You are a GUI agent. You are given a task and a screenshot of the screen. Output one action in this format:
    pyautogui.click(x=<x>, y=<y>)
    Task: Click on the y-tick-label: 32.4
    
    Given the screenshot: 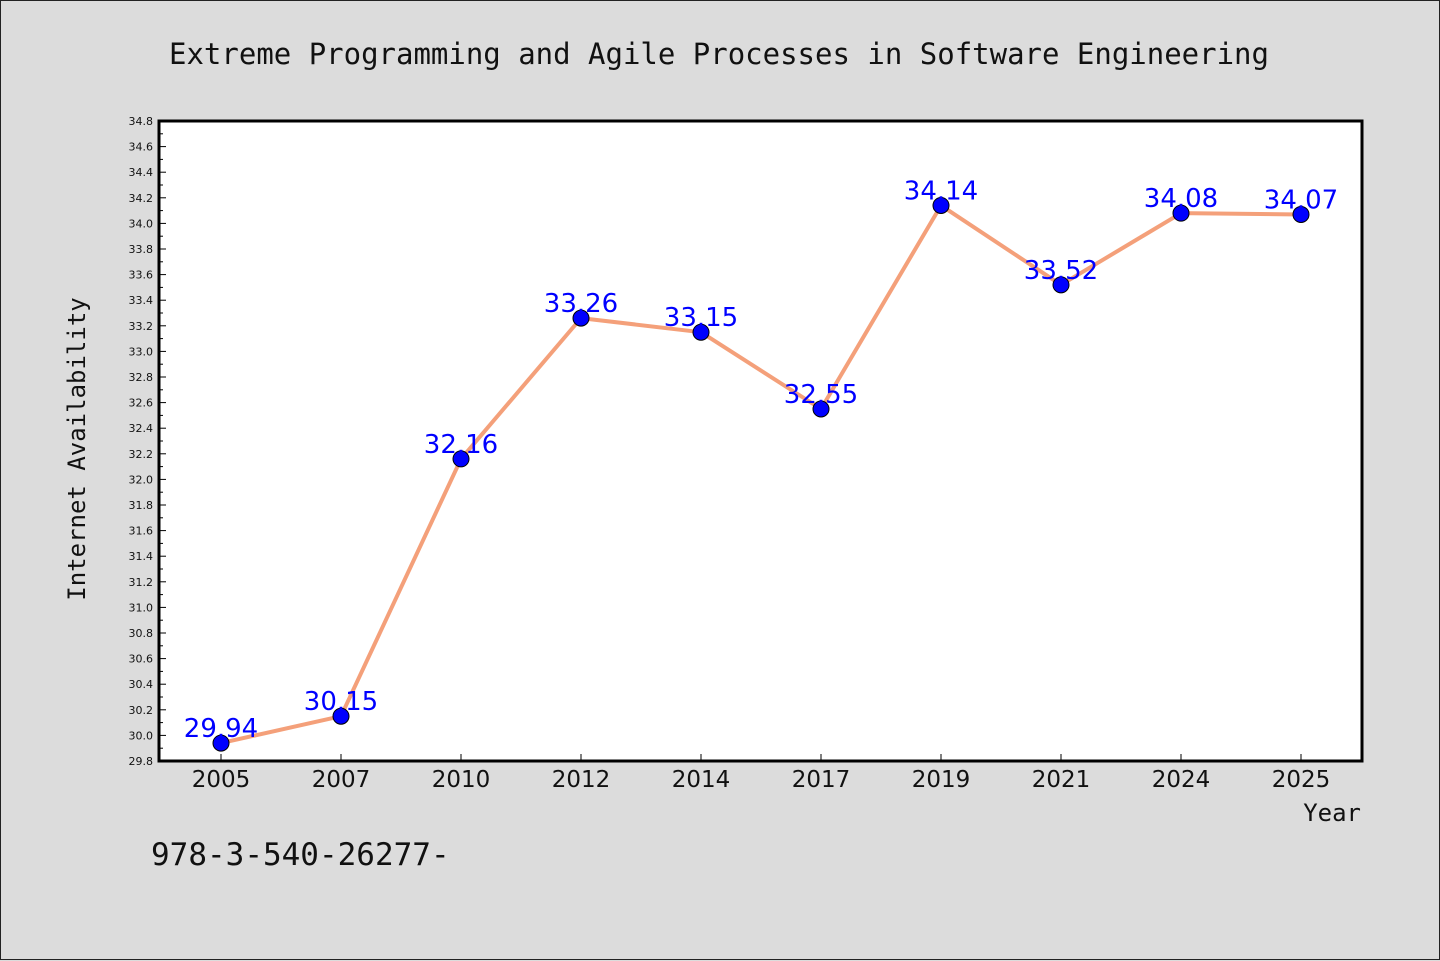 What is the action you would take?
    pyautogui.click(x=141, y=428)
    